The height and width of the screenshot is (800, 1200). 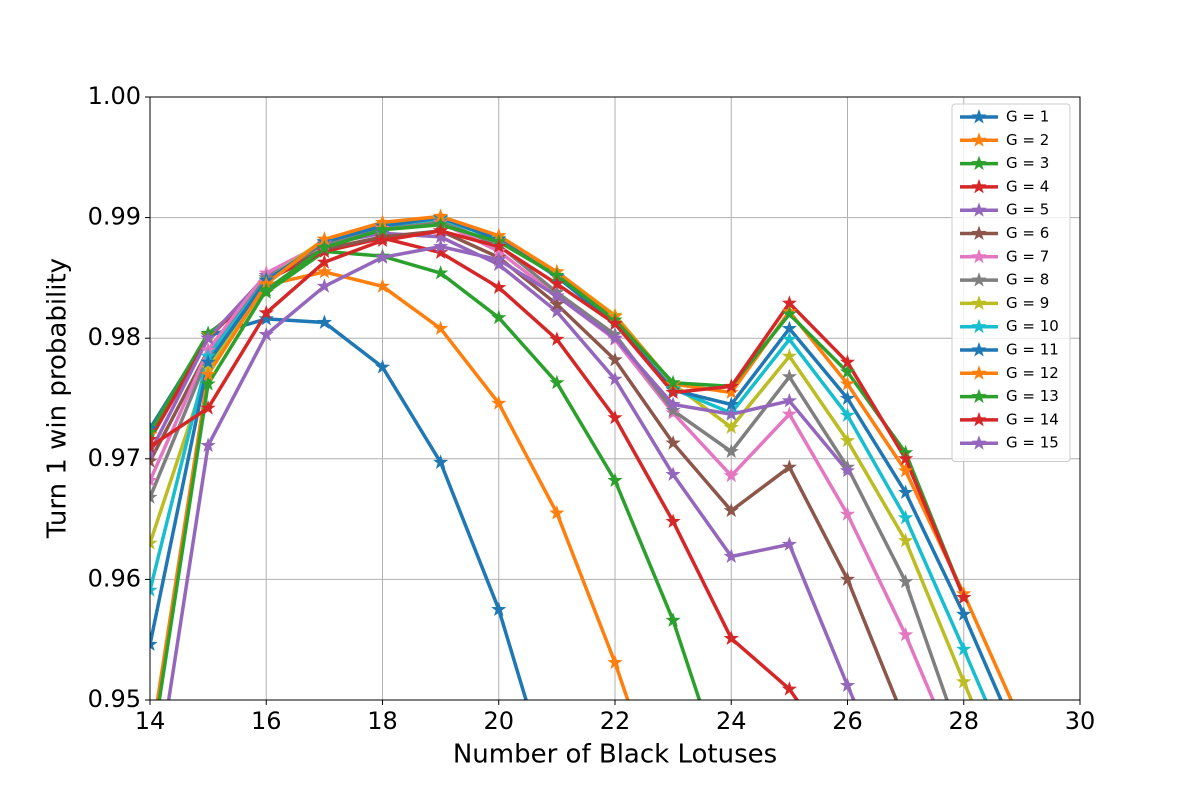 What do you see at coordinates (1027, 233) in the screenshot?
I see `legend-label: G = 6` at bounding box center [1027, 233].